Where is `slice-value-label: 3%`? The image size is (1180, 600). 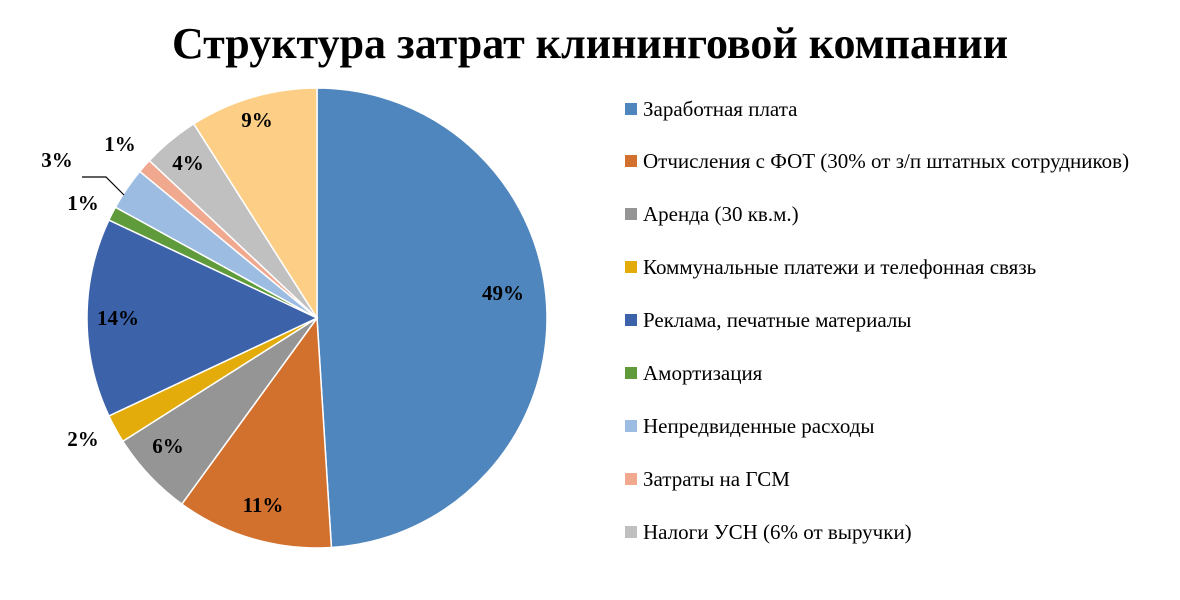 slice-value-label: 3% is located at coordinates (57, 160).